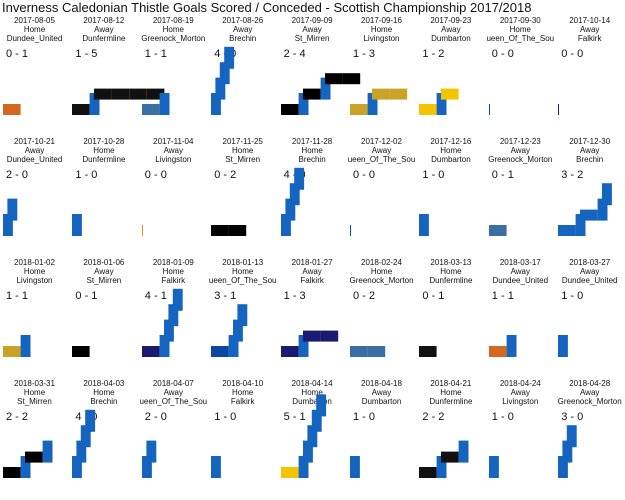  What do you see at coordinates (34, 76) in the screenshot?
I see `match-panel: 2017-08-05 Home Dundee_United 0 - 1` at bounding box center [34, 76].